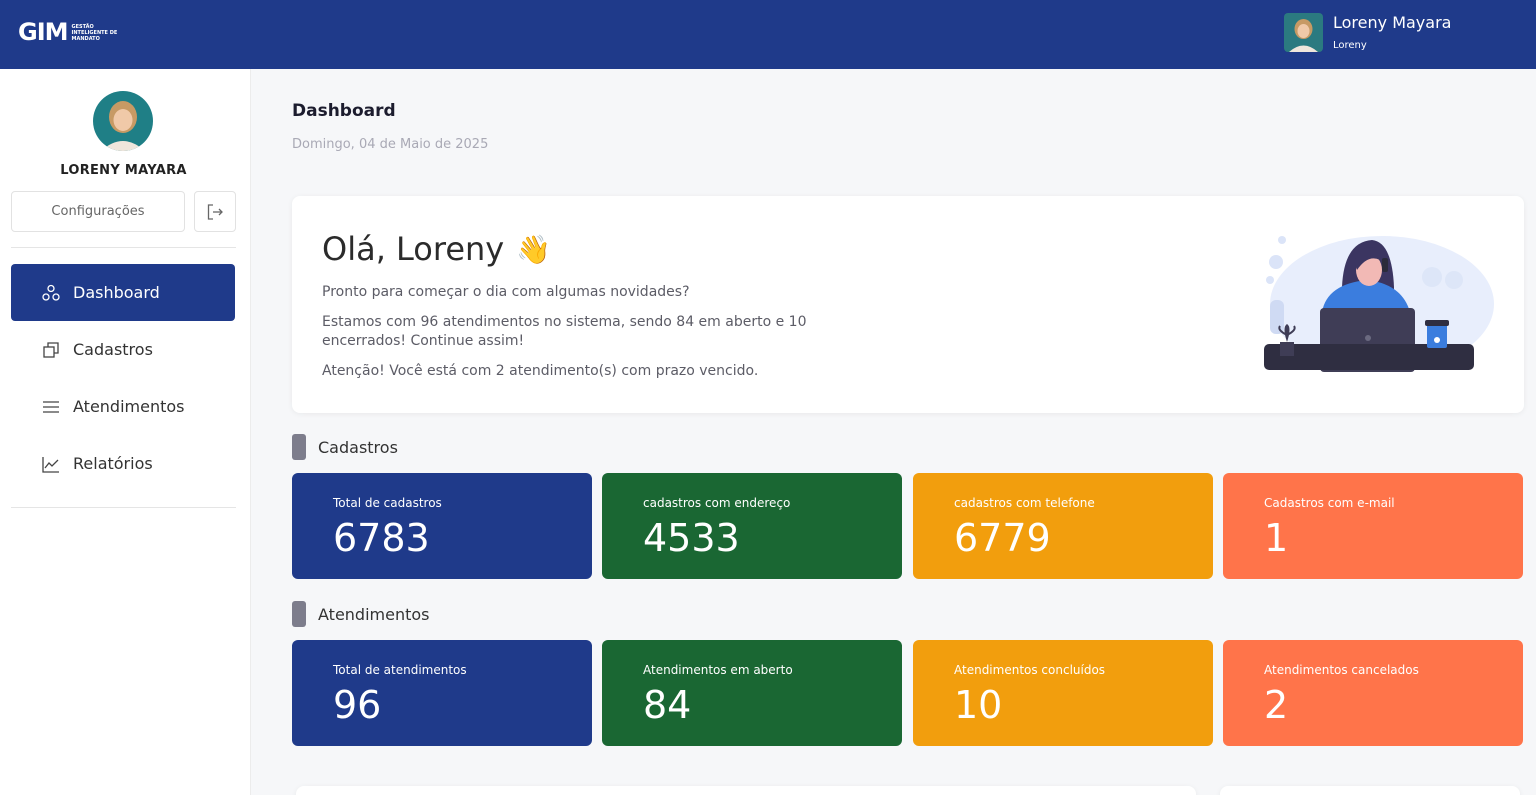 This screenshot has width=1536, height=795. Describe the element at coordinates (1063, 693) in the screenshot. I see `stat-card-atendimentos-concluidos: Atendimentos concluídos 10` at that location.